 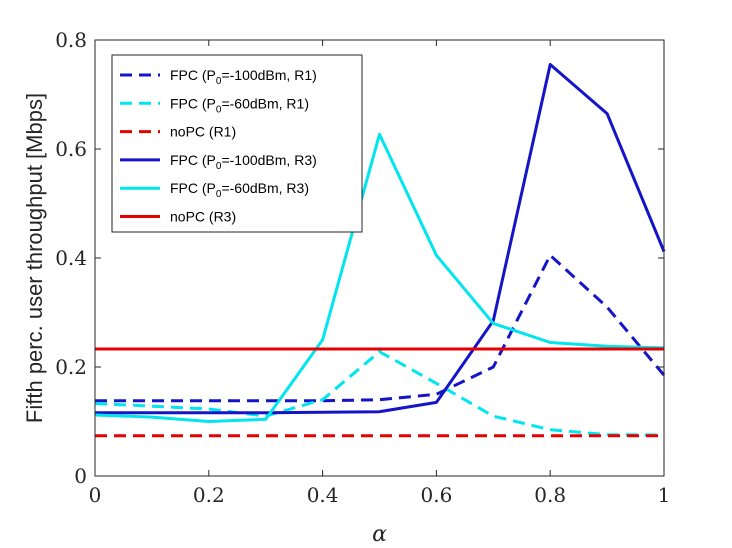 What do you see at coordinates (239, 190) in the screenshot?
I see `legend-label-5: FPC (P0=-60dBm, R3)` at bounding box center [239, 190].